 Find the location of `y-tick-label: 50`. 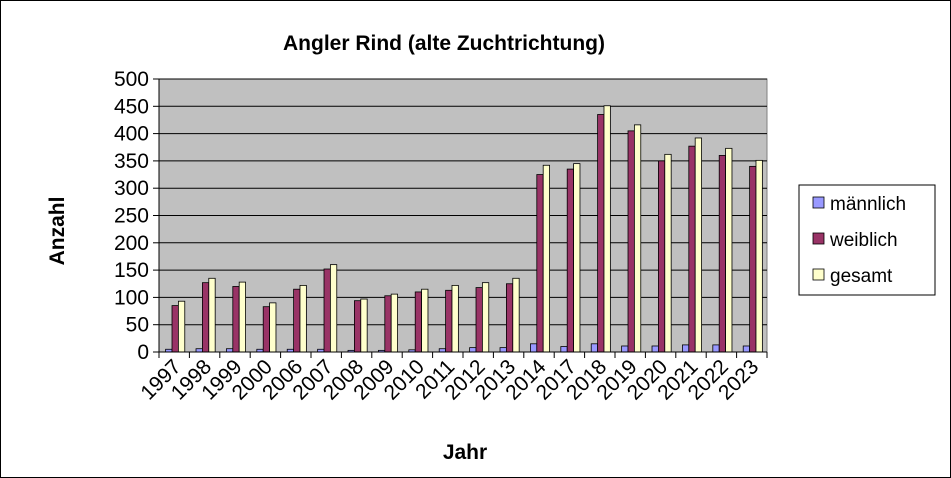

y-tick-label: 50 is located at coordinates (137, 325).